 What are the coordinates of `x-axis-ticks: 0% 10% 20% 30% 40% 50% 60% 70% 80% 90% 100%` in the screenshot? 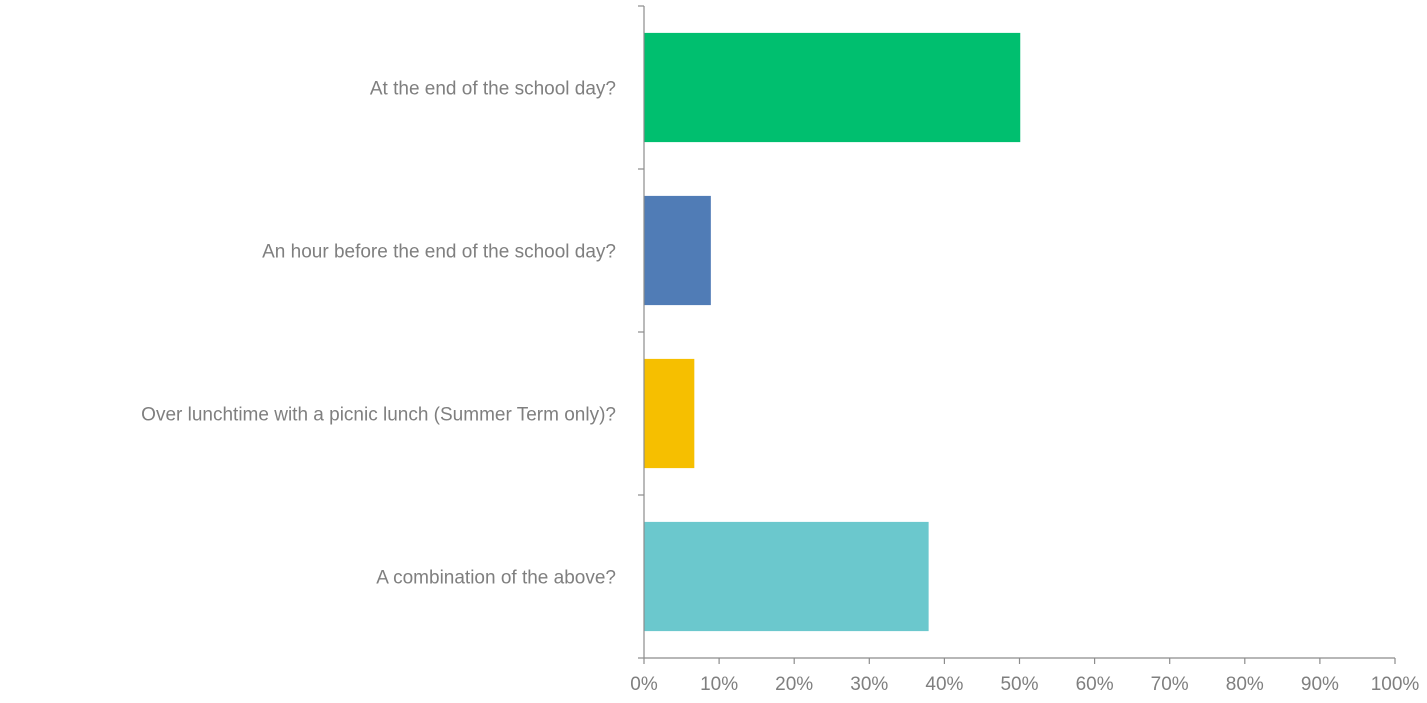 It's located at (1024, 676).